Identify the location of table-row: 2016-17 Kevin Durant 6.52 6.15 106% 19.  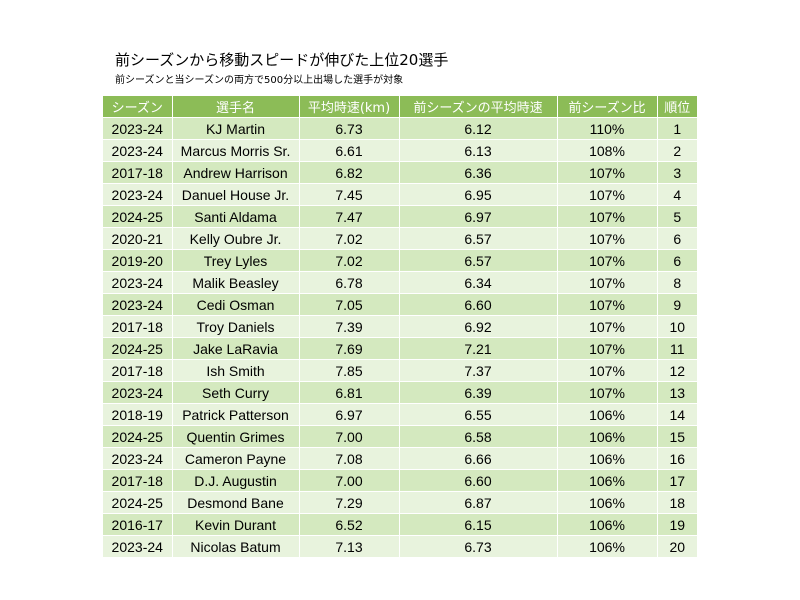
(400, 524).